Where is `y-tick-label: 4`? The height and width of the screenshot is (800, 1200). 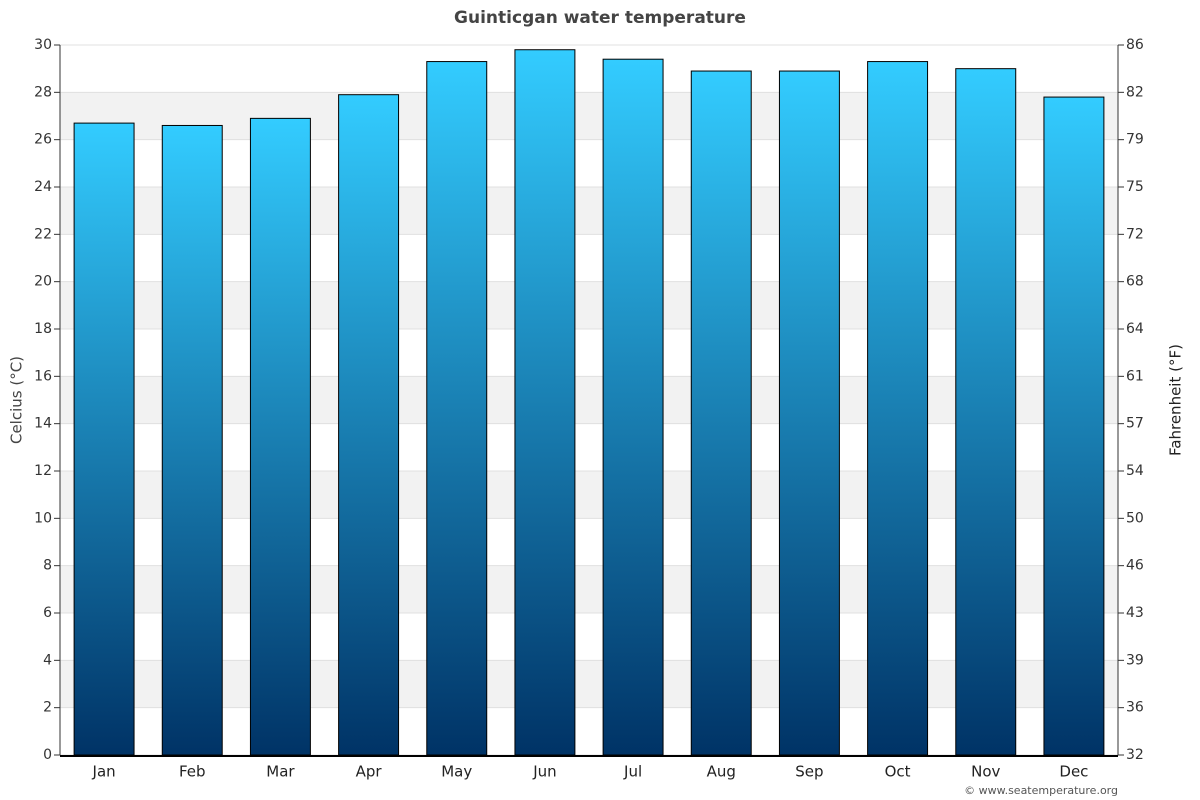
y-tick-label: 4 is located at coordinates (47, 660).